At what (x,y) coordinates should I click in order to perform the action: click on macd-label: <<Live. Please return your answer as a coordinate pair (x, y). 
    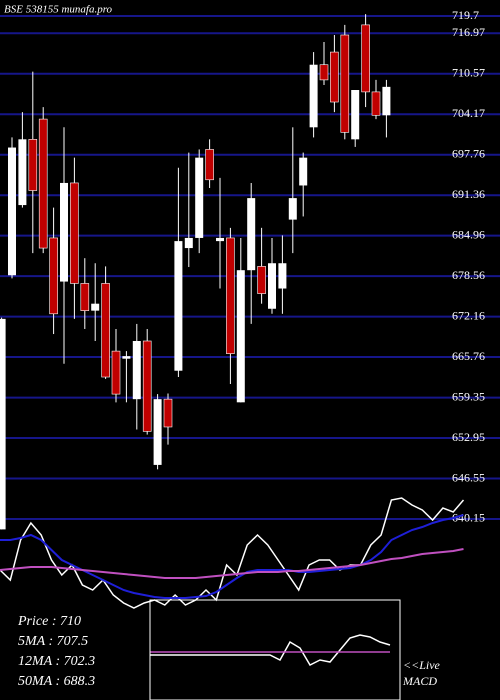
    Looking at the image, I should click on (422, 665).